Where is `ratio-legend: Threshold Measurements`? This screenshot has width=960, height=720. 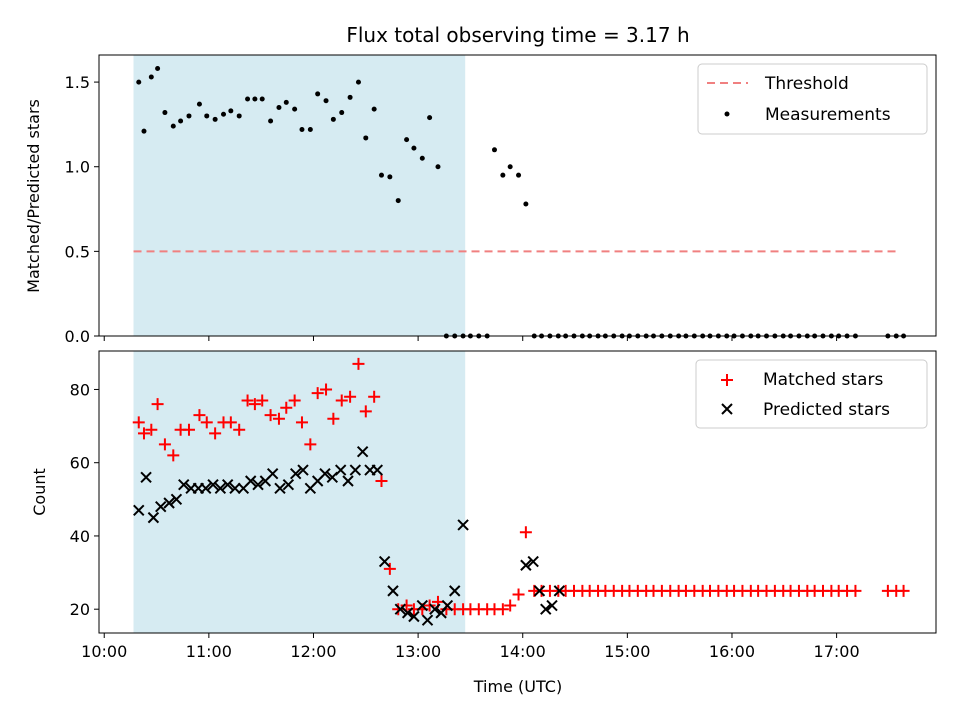 ratio-legend: Threshold Measurements is located at coordinates (812, 99).